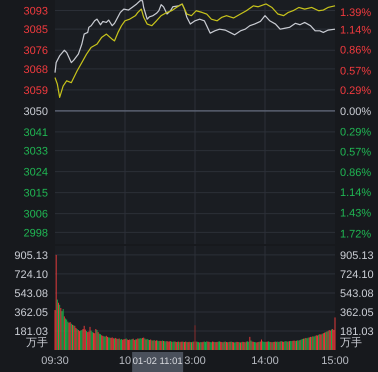  I want to click on y-tick-label: 3050, so click(36, 112).